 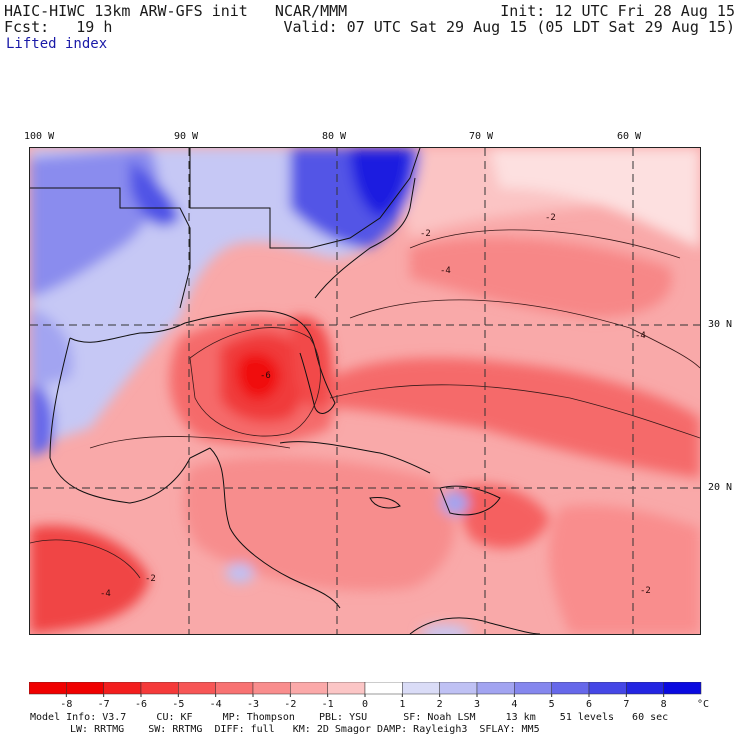 I want to click on colorbar-tick-label: 5, so click(x=552, y=704).